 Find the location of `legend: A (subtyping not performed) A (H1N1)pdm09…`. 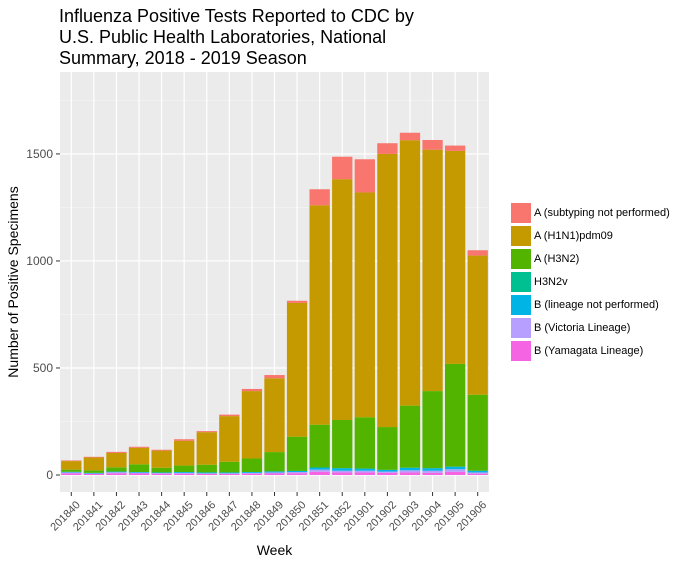

legend: A (subtyping not performed) A (H1N1)pdm09… is located at coordinates (590, 281).